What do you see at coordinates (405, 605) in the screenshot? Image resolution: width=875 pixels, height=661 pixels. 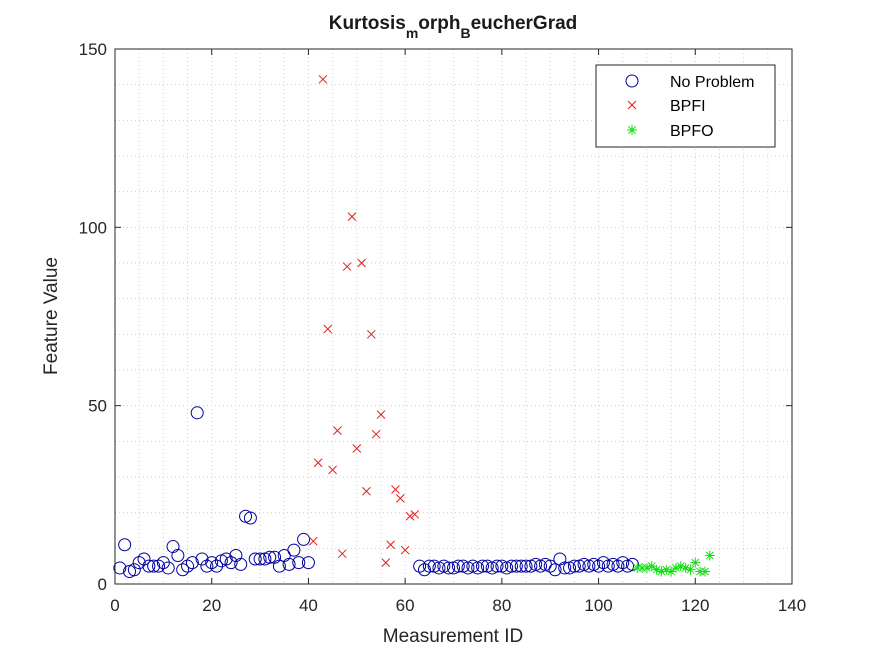 I see `x-tick-label: 60` at bounding box center [405, 605].